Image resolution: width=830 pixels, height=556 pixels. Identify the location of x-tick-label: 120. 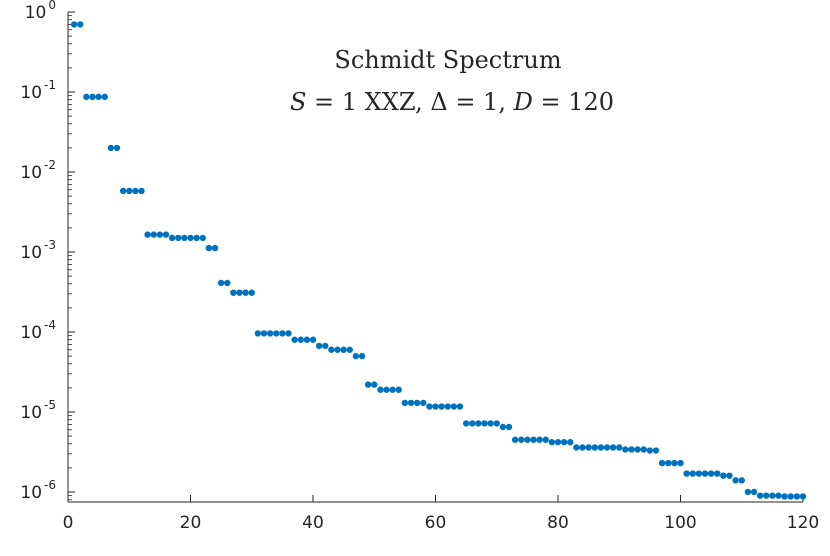
(803, 523).